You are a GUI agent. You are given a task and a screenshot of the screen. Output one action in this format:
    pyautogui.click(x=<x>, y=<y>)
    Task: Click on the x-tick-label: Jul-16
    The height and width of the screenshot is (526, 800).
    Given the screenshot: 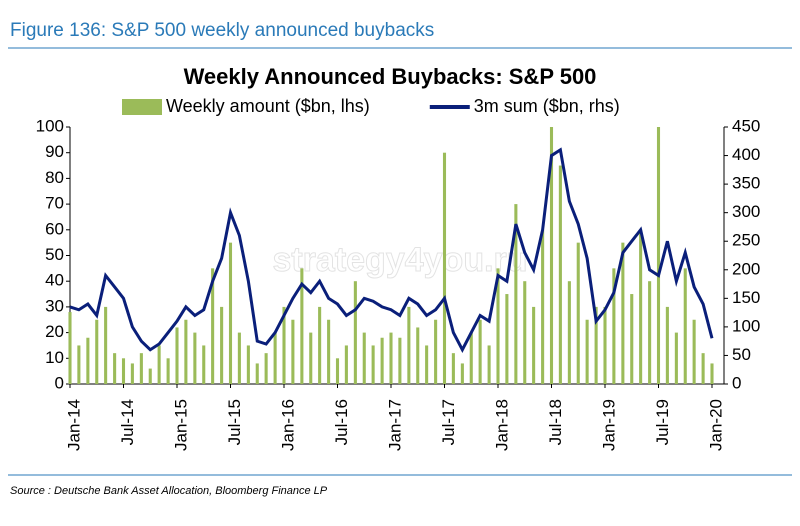 What is the action you would take?
    pyautogui.click(x=341, y=422)
    